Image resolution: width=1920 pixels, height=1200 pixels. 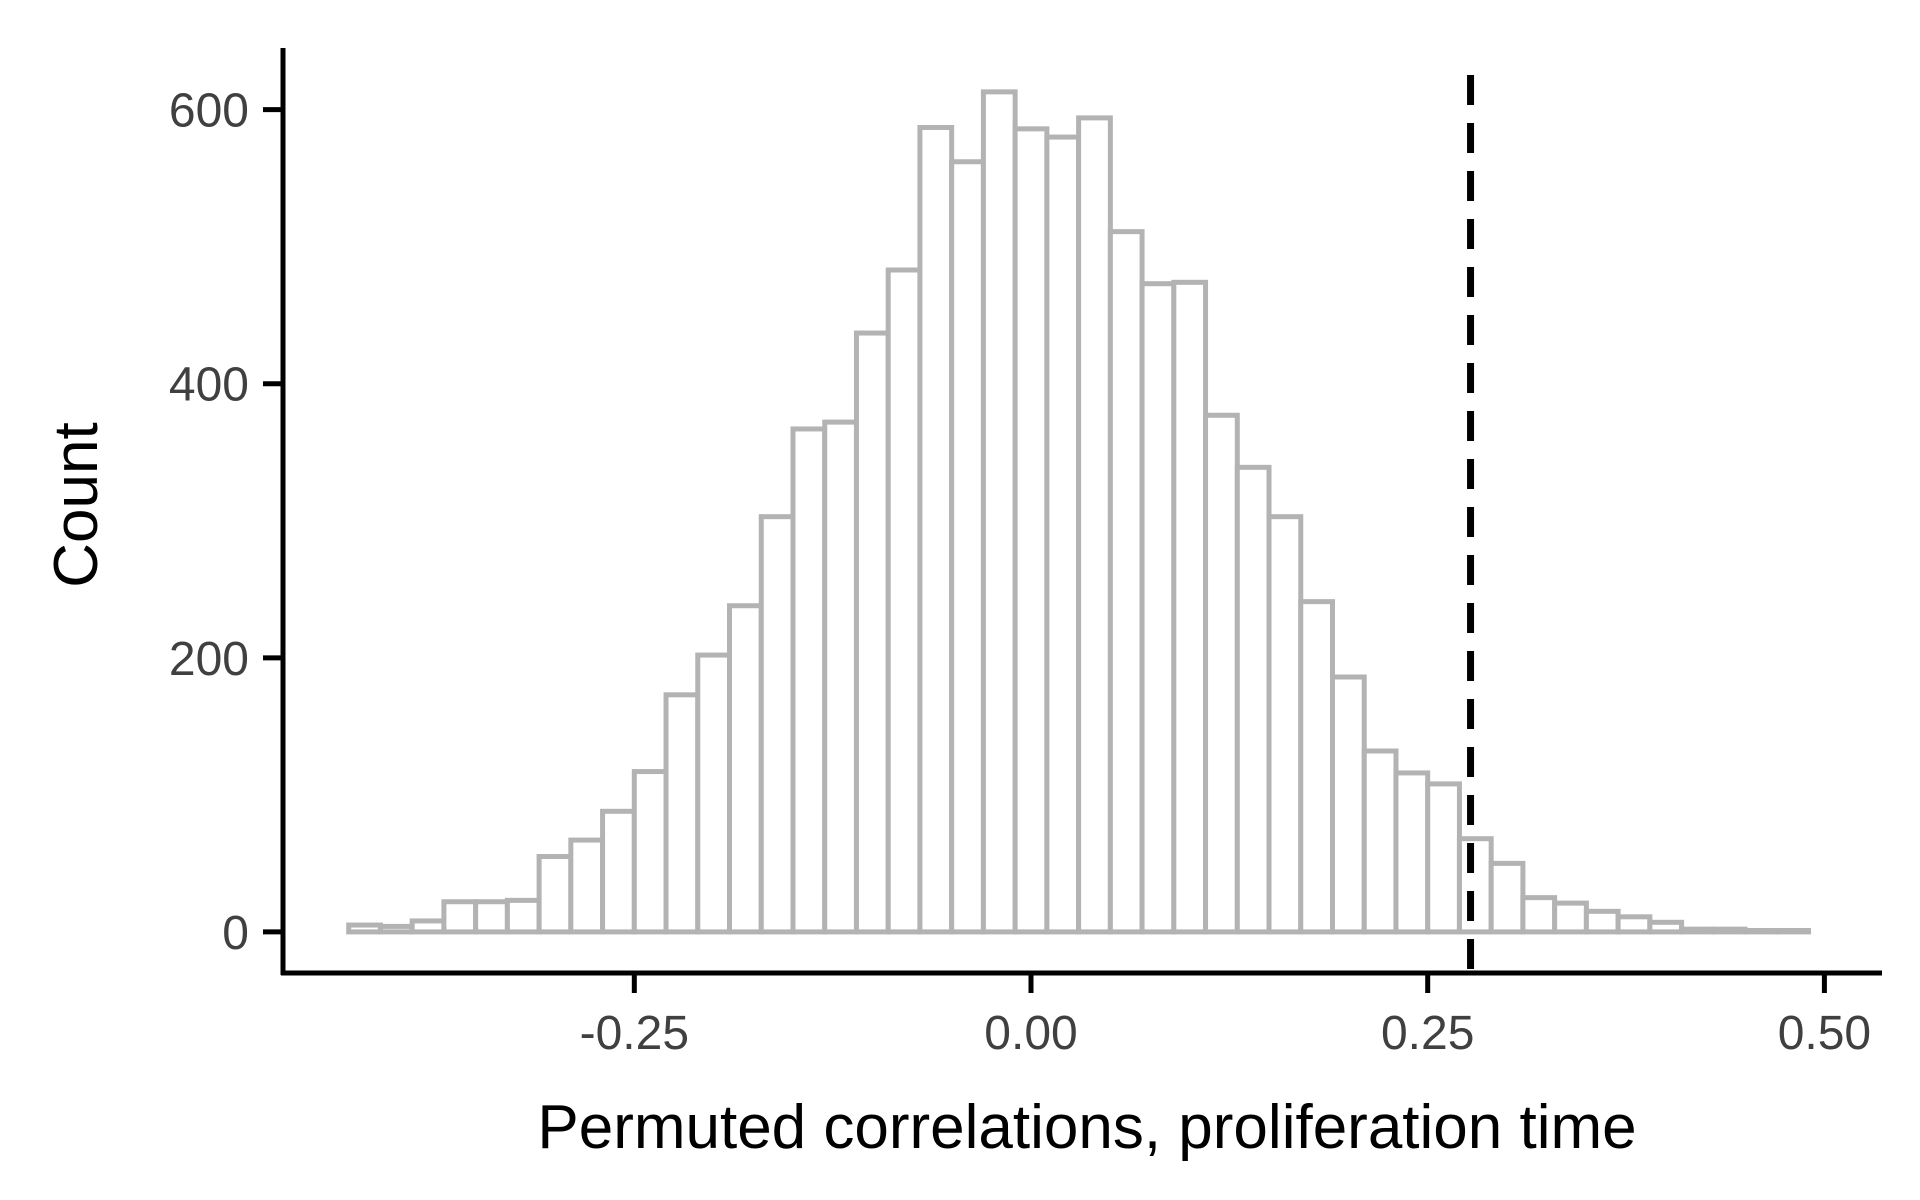 I want to click on x-tick-label: 0.00, so click(x=1030, y=1033).